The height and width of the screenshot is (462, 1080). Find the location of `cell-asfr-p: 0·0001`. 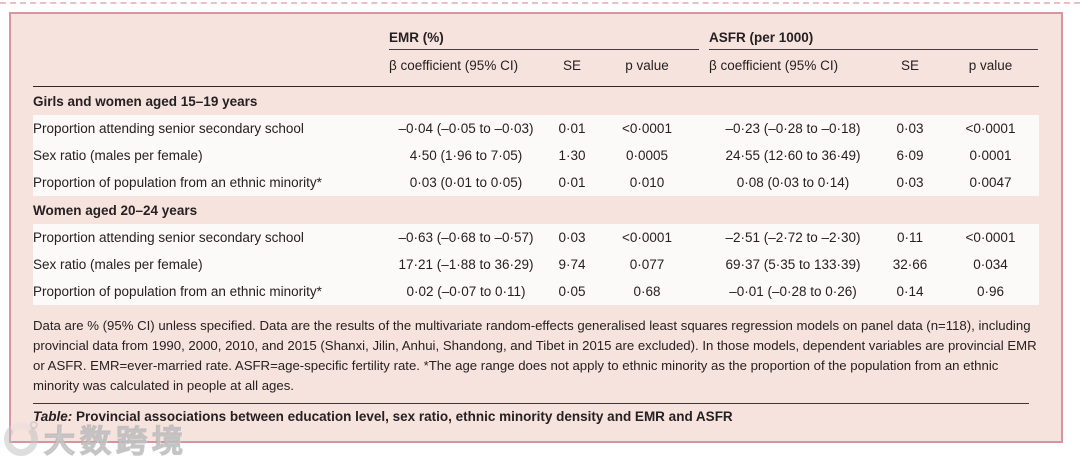

cell-asfr-p: 0·0001 is located at coordinates (990, 155).